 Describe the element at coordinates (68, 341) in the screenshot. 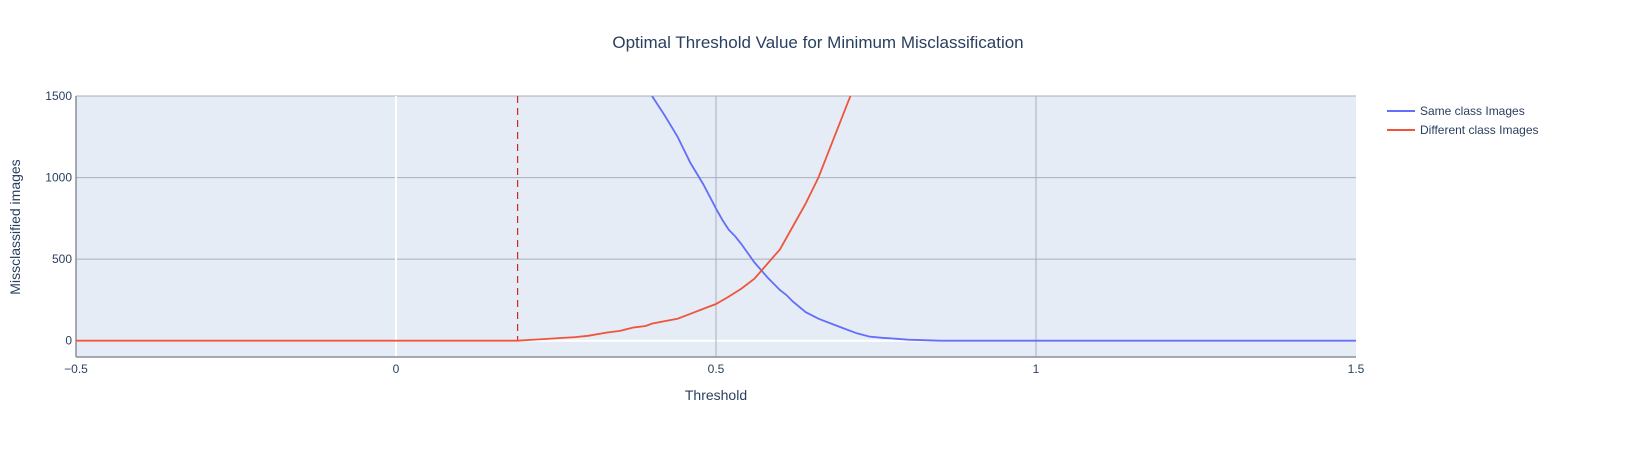

I see `y-tick-label: 0` at that location.